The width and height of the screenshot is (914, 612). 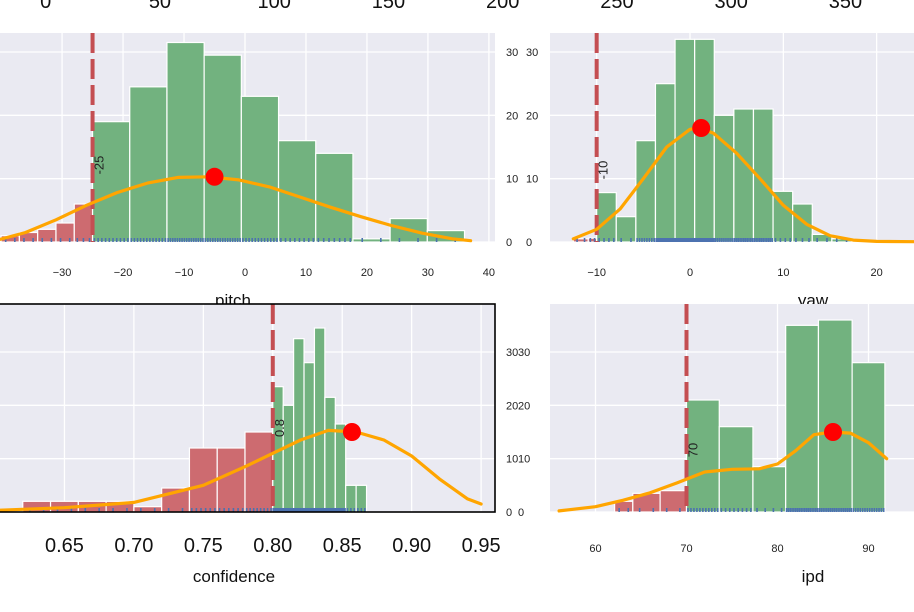 I want to click on x-tick-label: 0.95, so click(x=481, y=546).